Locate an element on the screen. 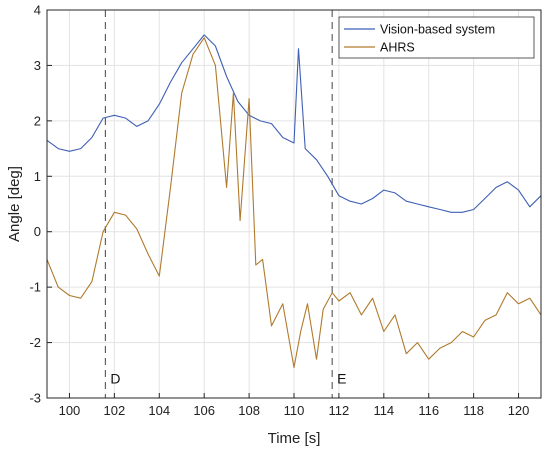 The image size is (550, 451). x-tick-label: 112 is located at coordinates (339, 410).